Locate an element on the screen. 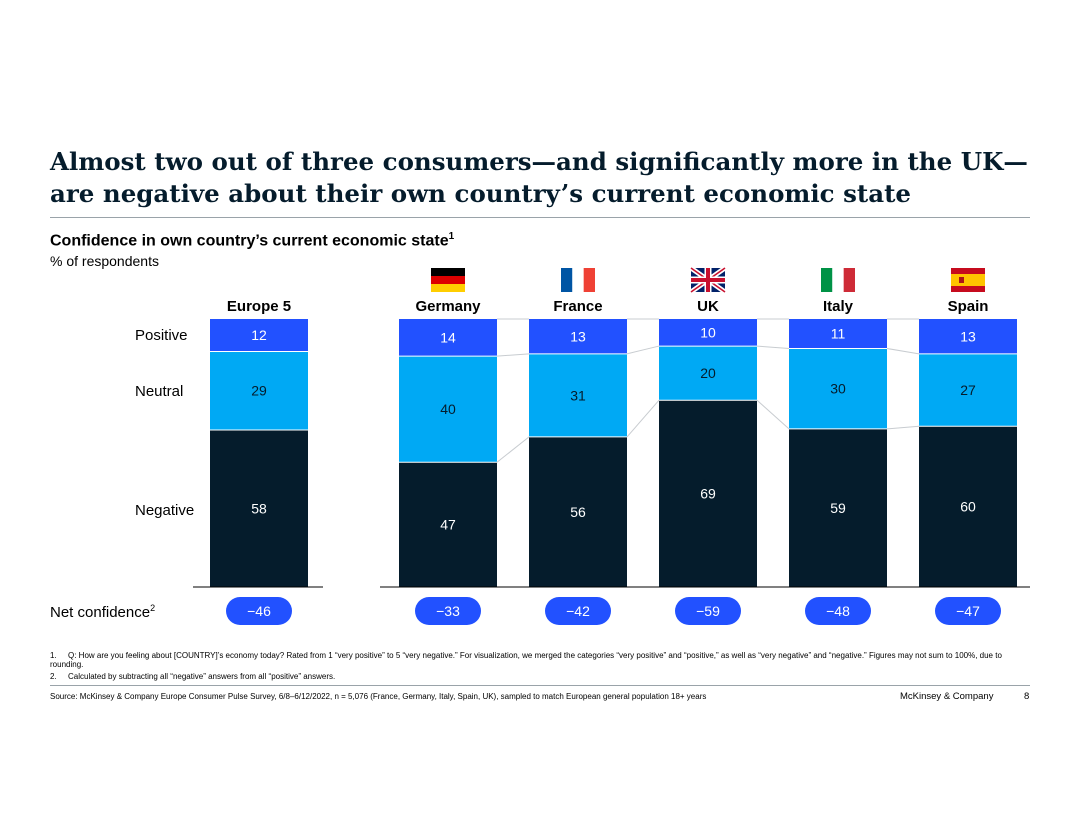 The image size is (1080, 835). label-negative-italy: 59 is located at coordinates (838, 508).